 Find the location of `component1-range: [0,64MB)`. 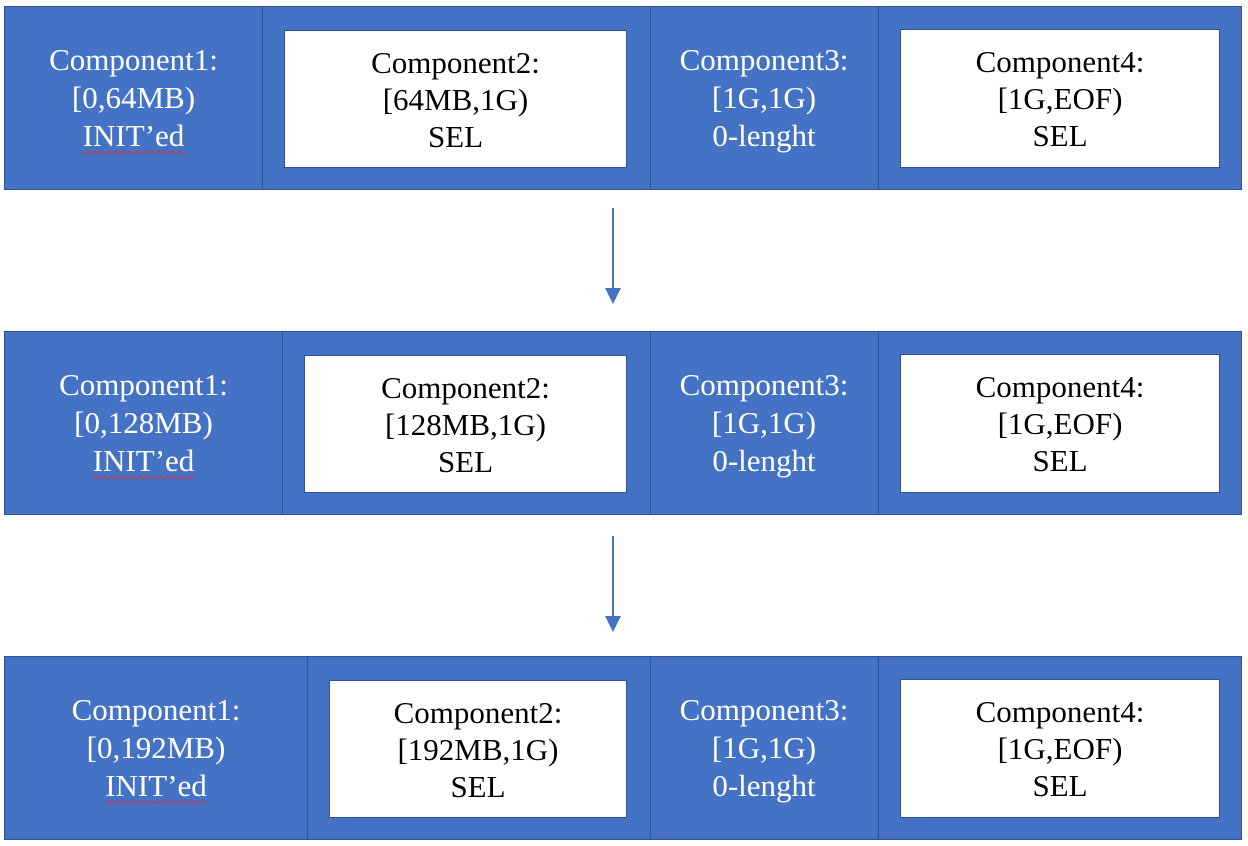

component1-range: [0,64MB) is located at coordinates (133, 97).